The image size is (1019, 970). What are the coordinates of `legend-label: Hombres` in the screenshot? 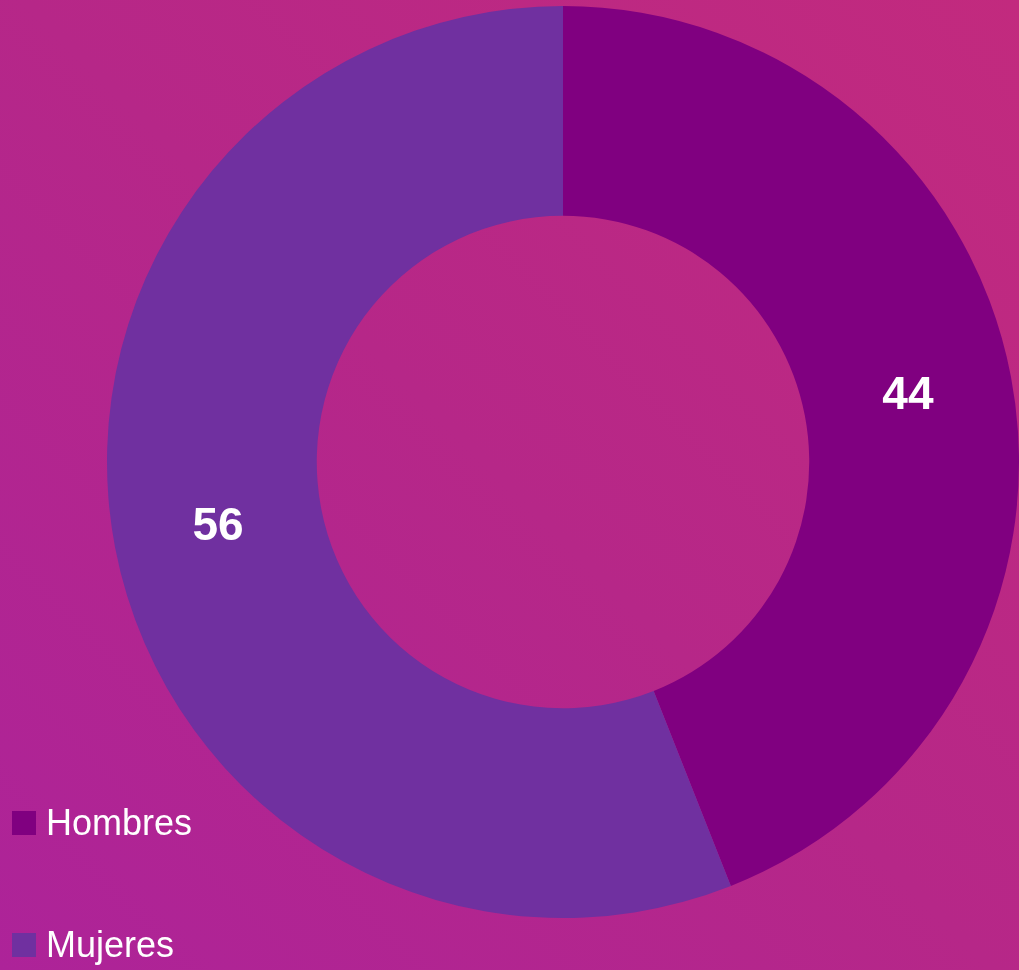 It's located at (119, 823).